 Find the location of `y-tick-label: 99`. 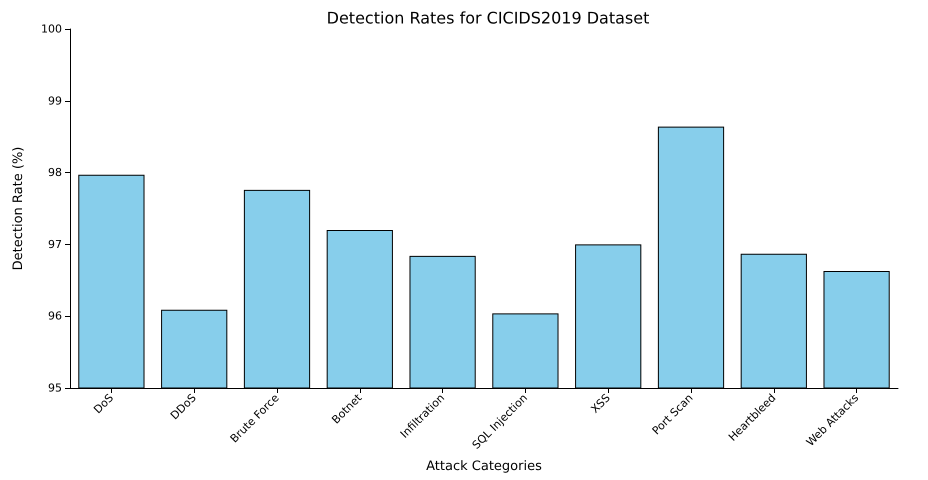

y-tick-label: 99 is located at coordinates (55, 101).